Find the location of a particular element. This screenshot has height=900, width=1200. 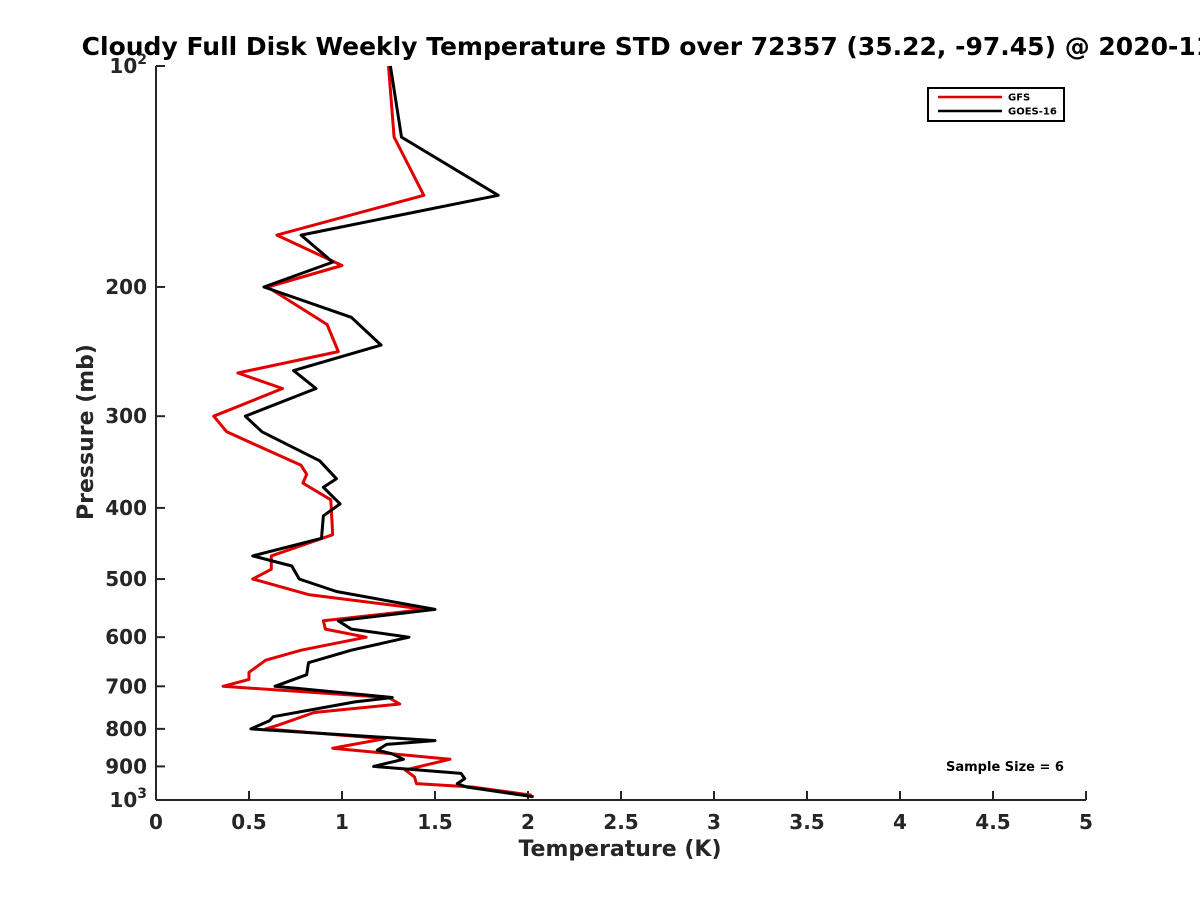

legend: GFS GOES-16 is located at coordinates (996, 104).